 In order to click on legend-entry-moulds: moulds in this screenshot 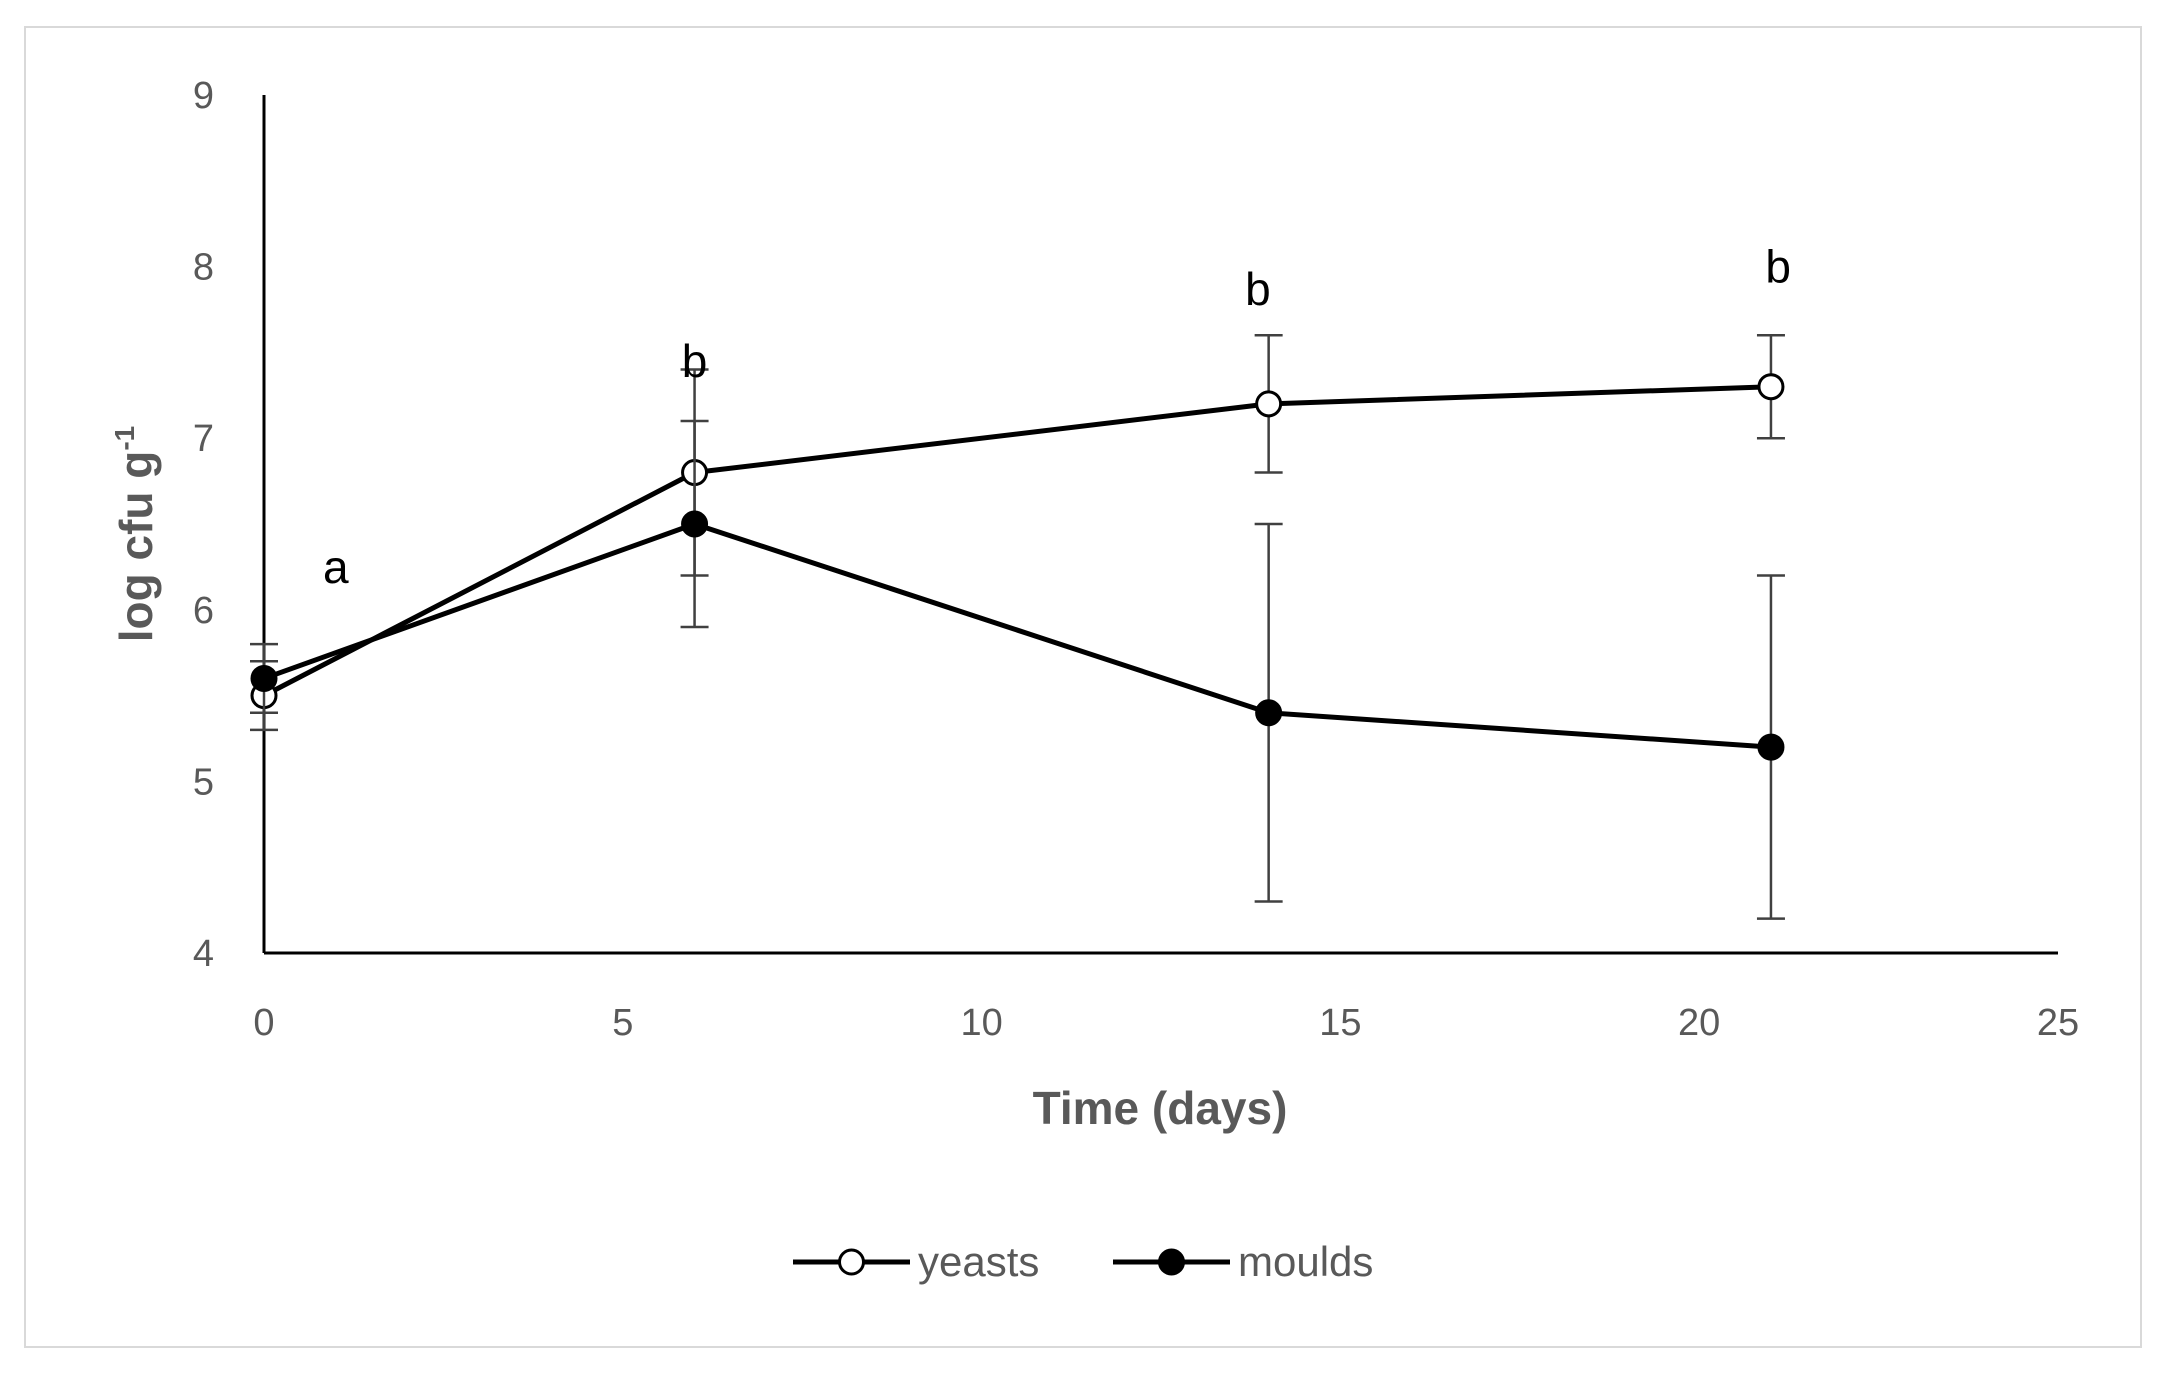, I will do `click(1243, 1261)`.